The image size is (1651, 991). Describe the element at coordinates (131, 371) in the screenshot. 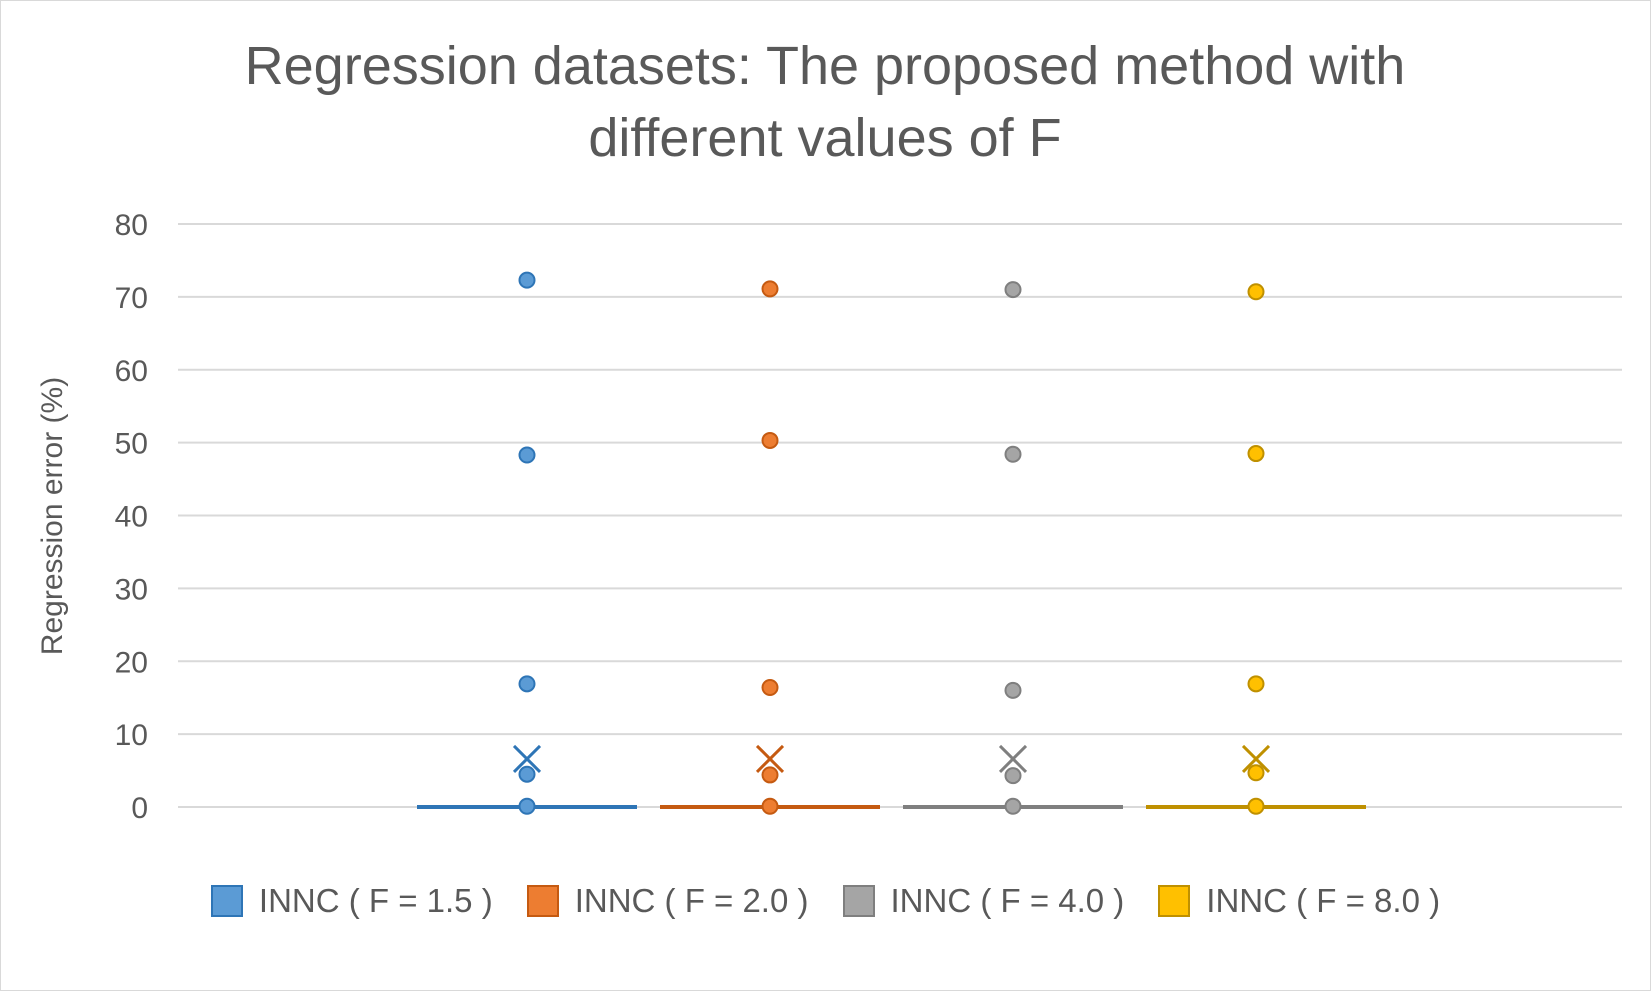

I see `y-tick-label: 60` at that location.